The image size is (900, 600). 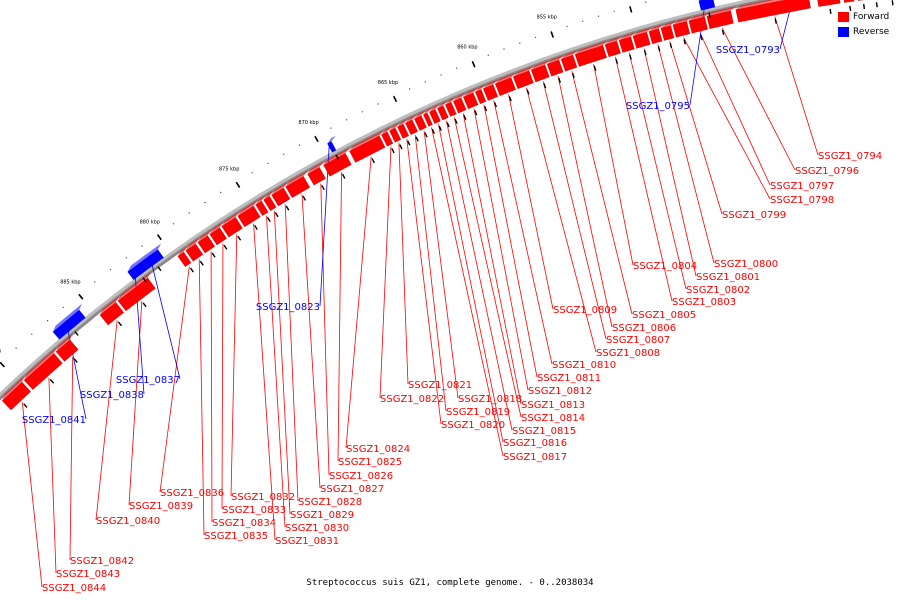 I want to click on gene-label: SSGZ1_0805, so click(x=664, y=315).